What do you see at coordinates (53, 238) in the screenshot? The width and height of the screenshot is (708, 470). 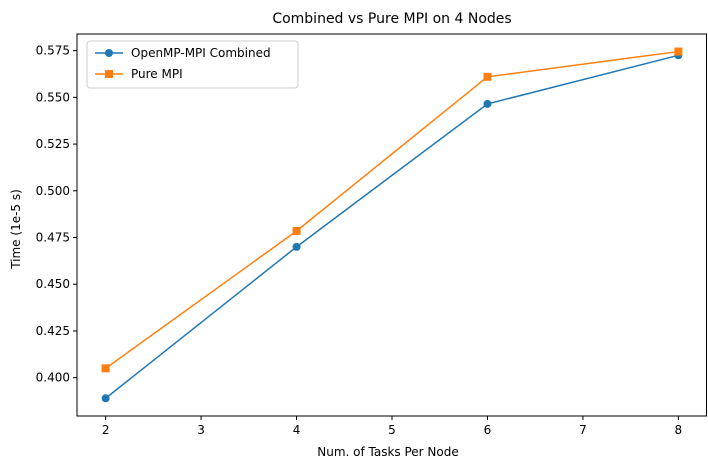 I see `y-tick-label: 0.475` at bounding box center [53, 238].